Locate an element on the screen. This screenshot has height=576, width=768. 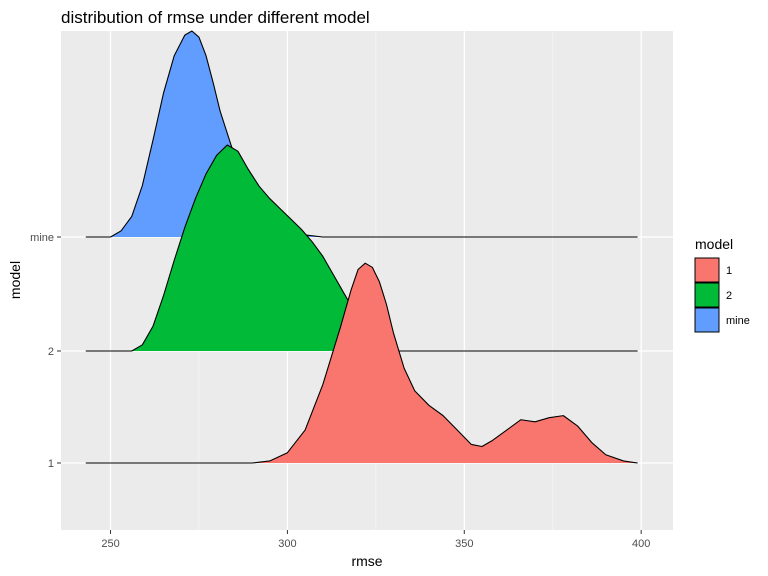
y-tick-label: 1 is located at coordinates (51, 464).